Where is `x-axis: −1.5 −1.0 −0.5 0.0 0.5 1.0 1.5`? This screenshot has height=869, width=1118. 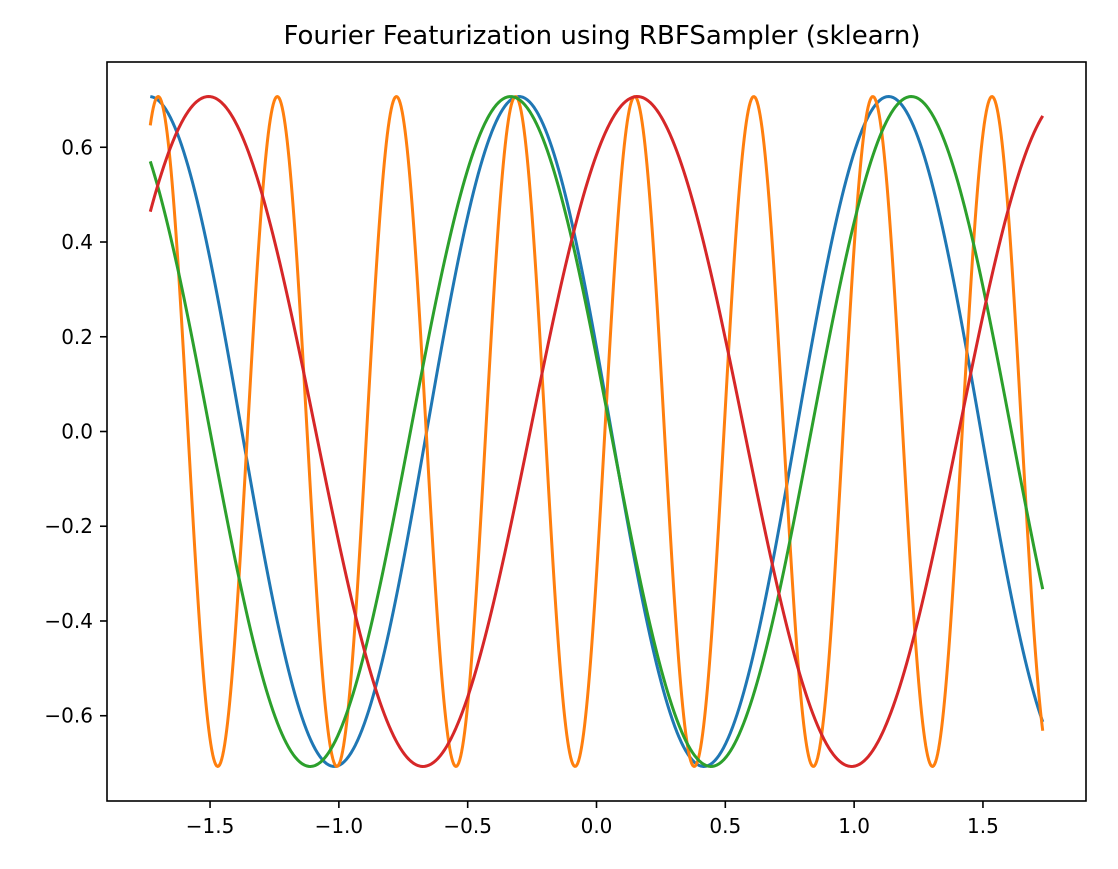 x-axis: −1.5 −1.0 −0.5 0.0 0.5 1.0 1.5 is located at coordinates (592, 819).